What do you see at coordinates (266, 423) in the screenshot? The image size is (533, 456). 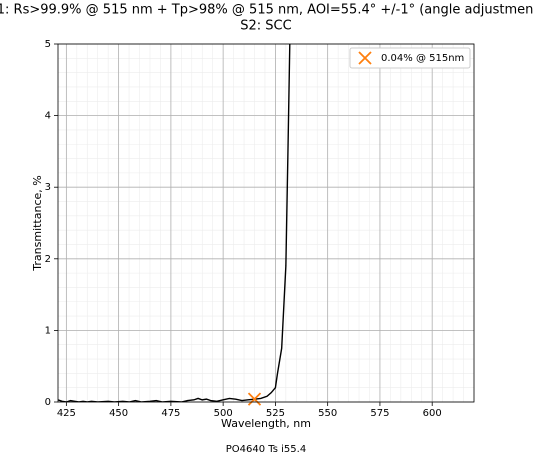 I see `x-axis-label: Wavelength, nm` at bounding box center [266, 423].